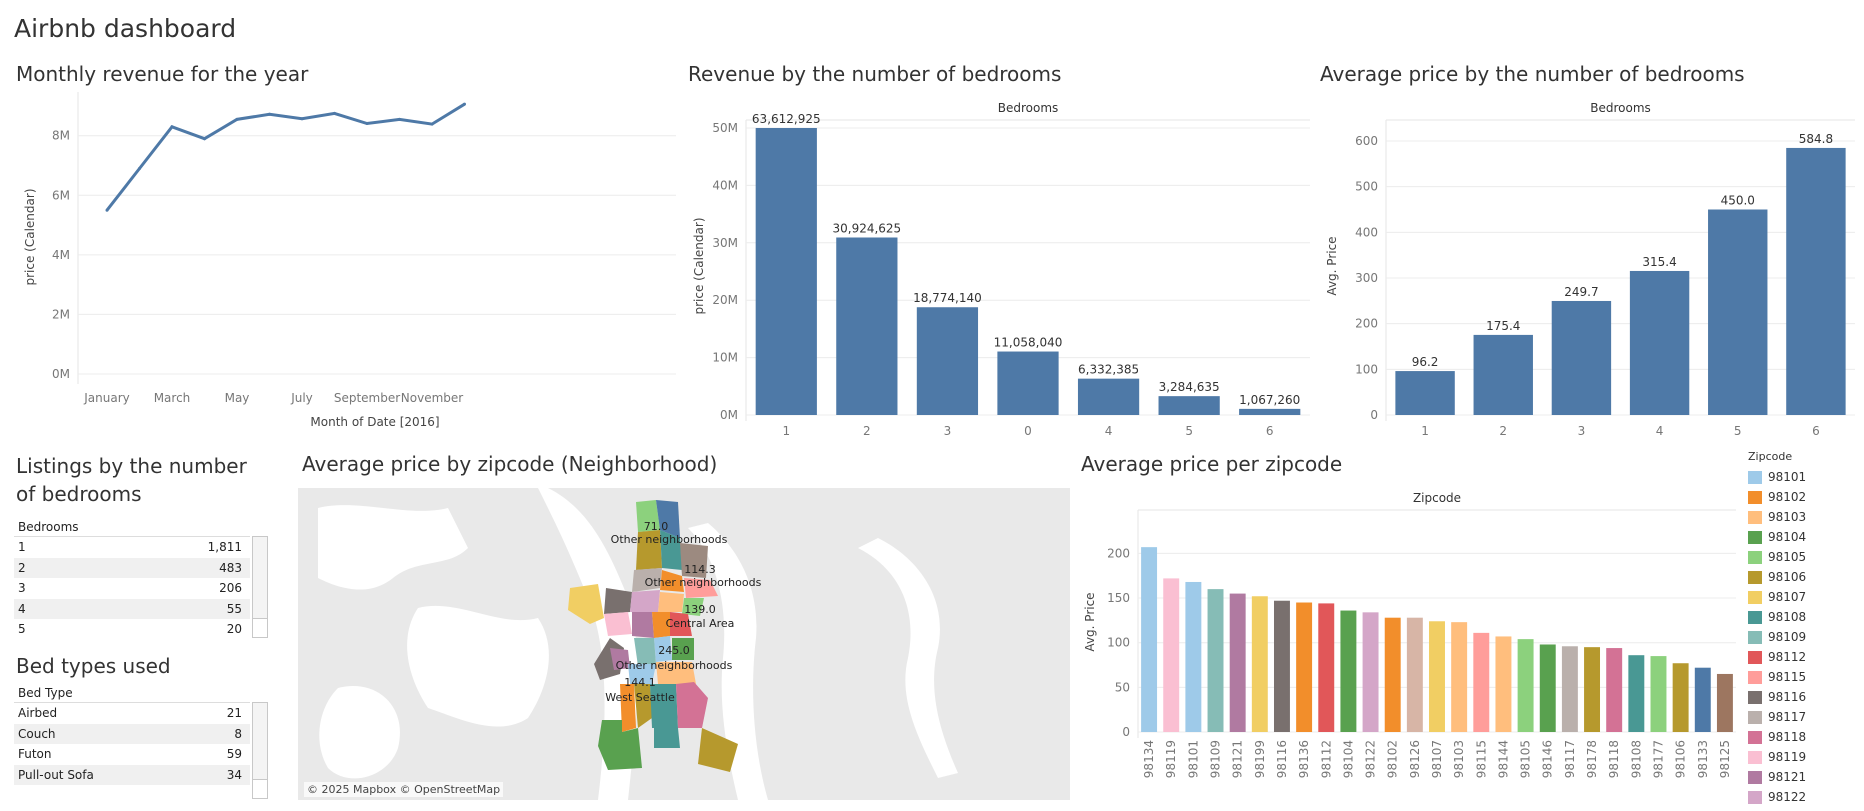 The image size is (1864, 811). I want to click on bedtypes-scrollbar, so click(260, 750).